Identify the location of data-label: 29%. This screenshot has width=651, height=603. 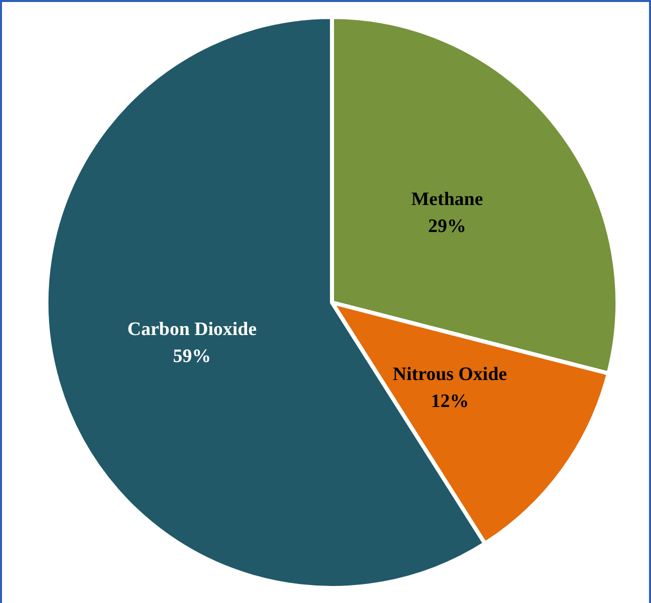
(447, 227).